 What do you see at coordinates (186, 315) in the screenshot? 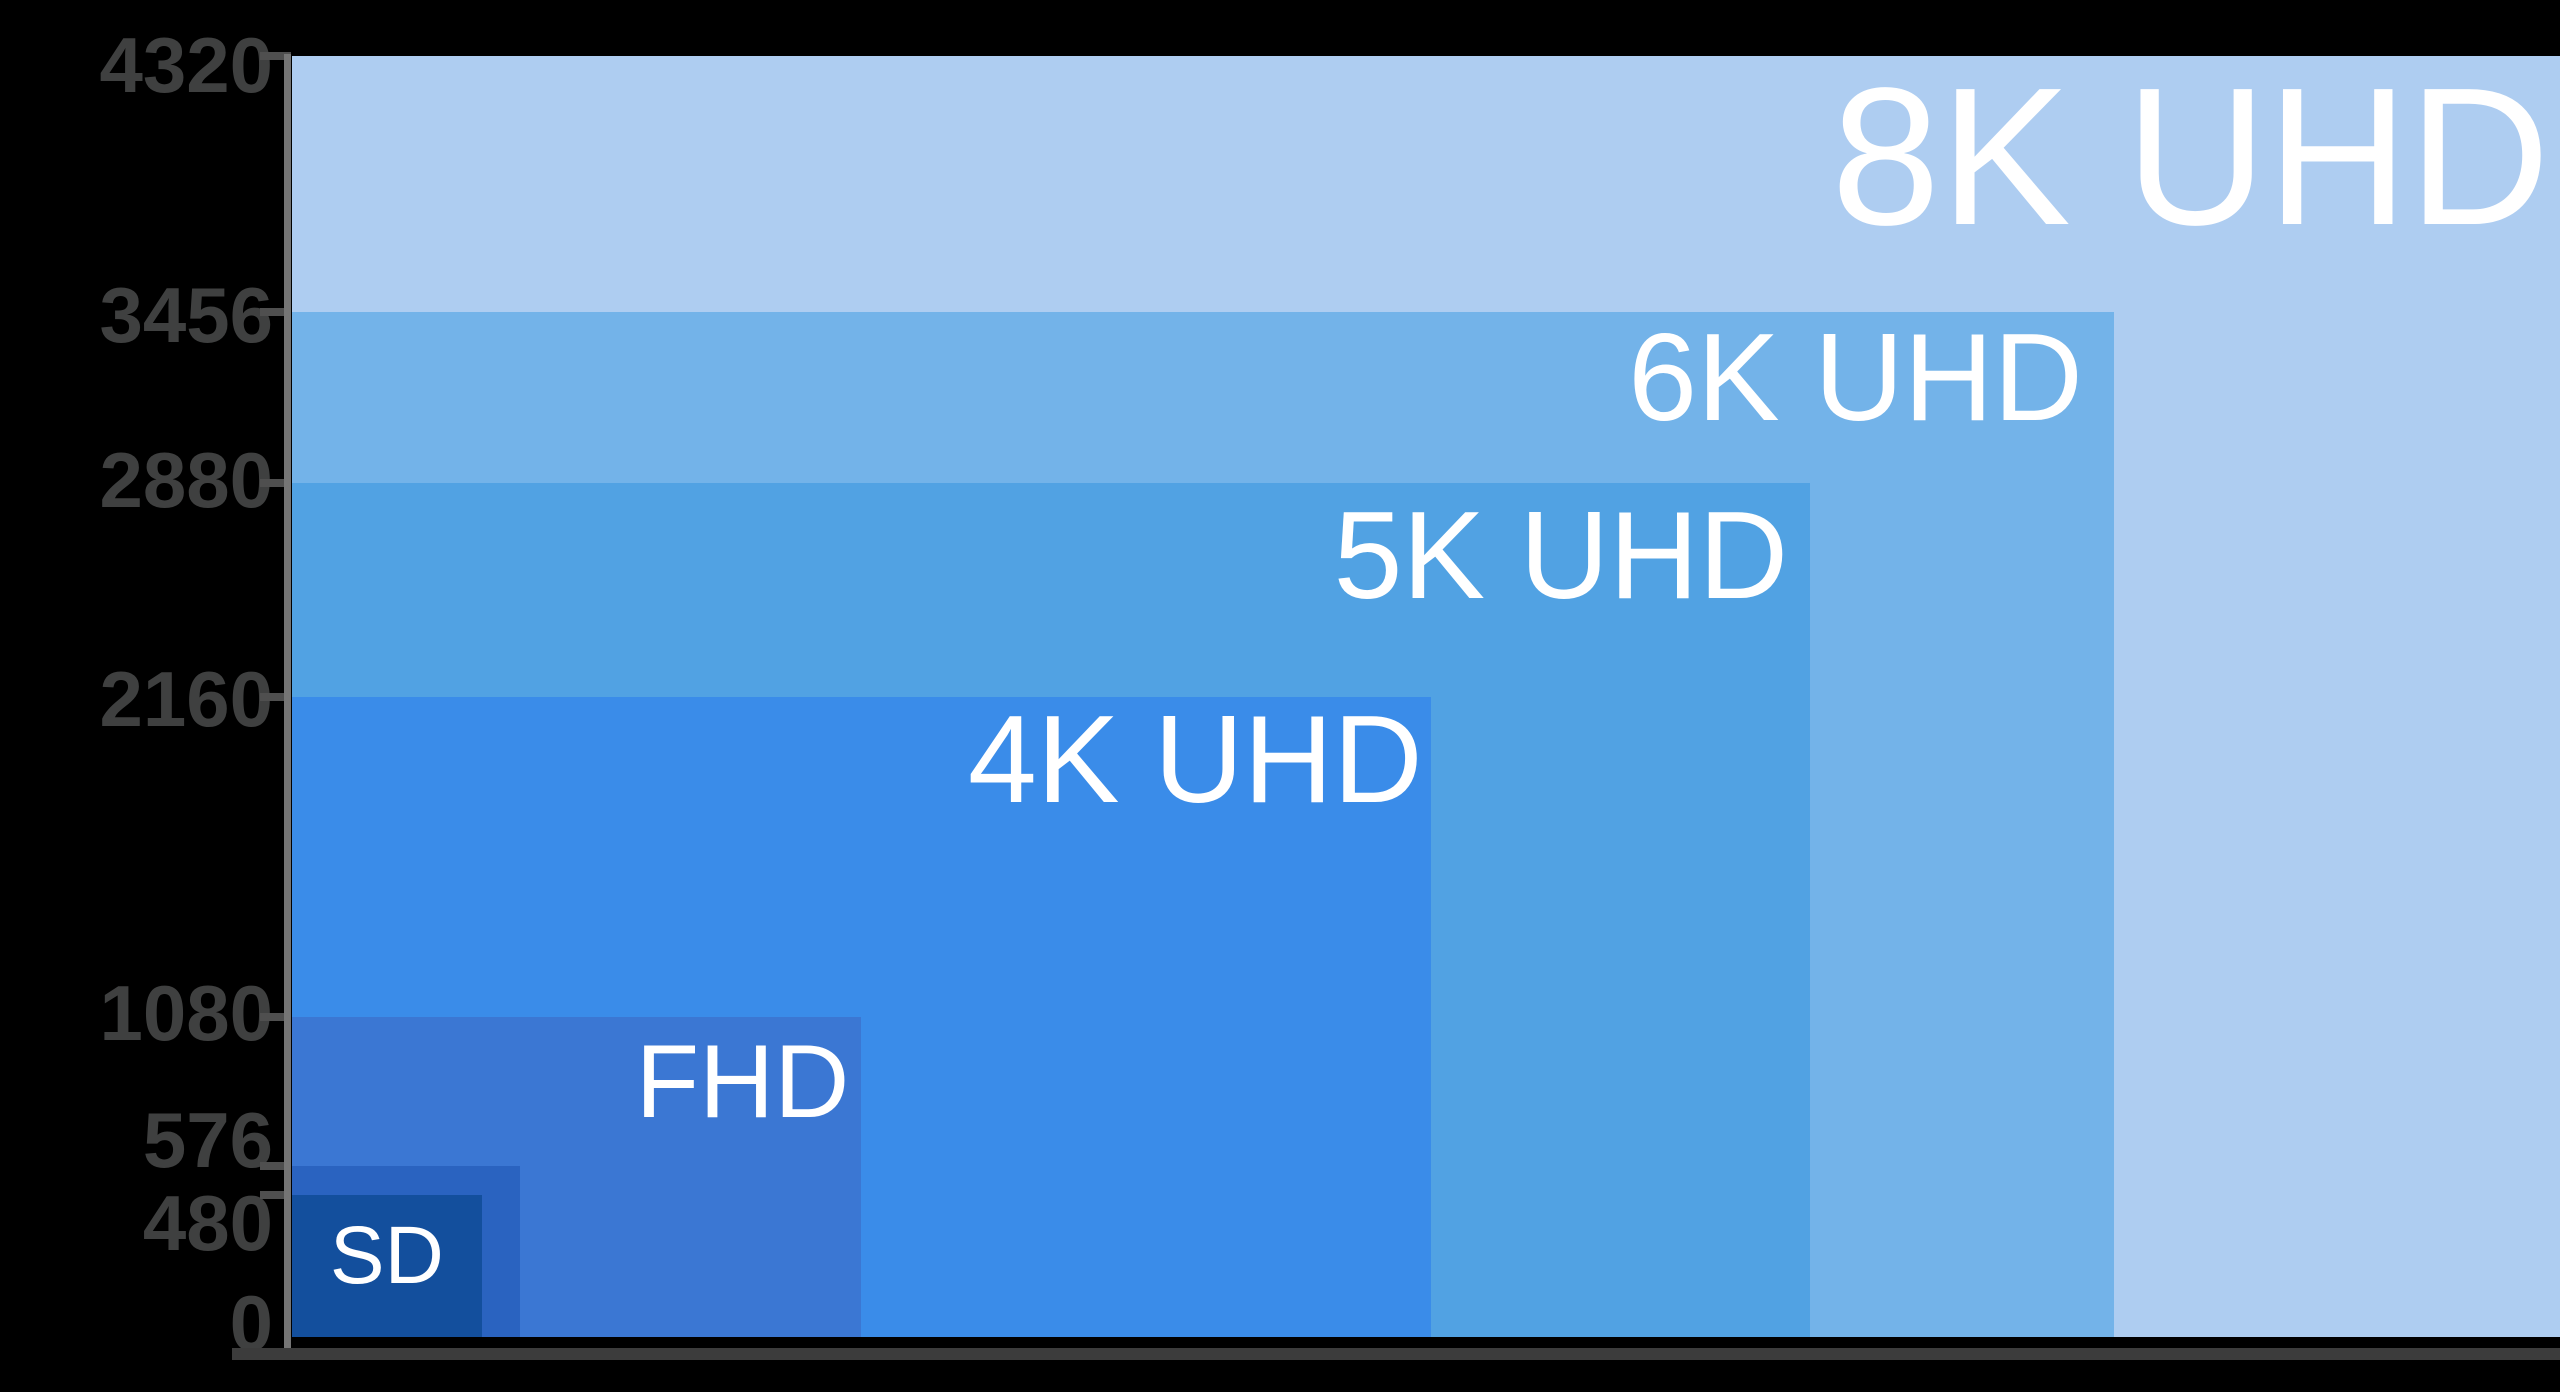
I see `y-tick-label-3456: 3456` at bounding box center [186, 315].